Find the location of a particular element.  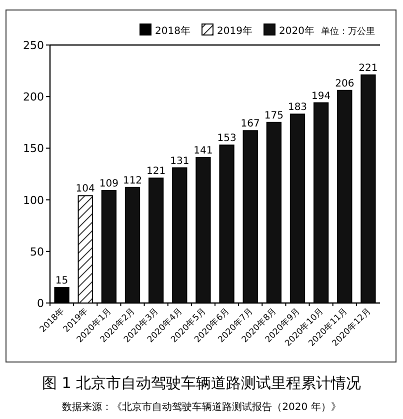

data-label: 194 is located at coordinates (321, 96).